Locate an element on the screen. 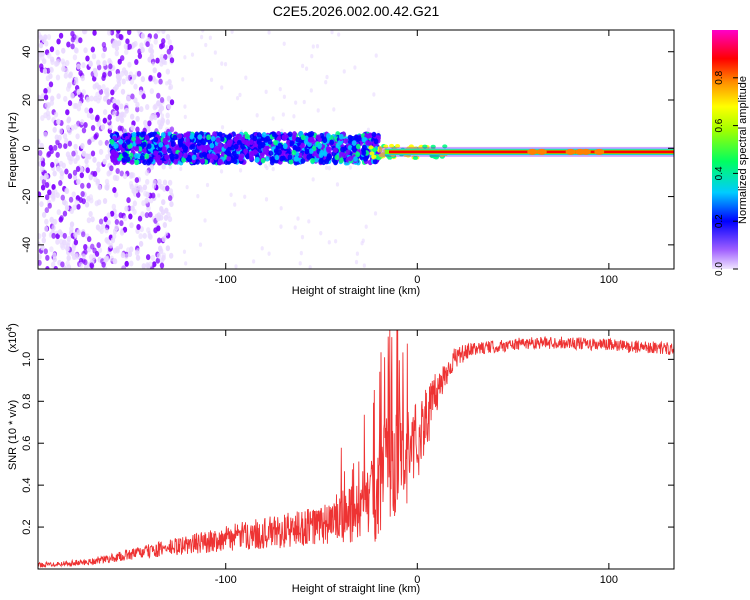 The image size is (750, 600). colorbar-label: Normalized spectral amplitude is located at coordinates (743, 150).